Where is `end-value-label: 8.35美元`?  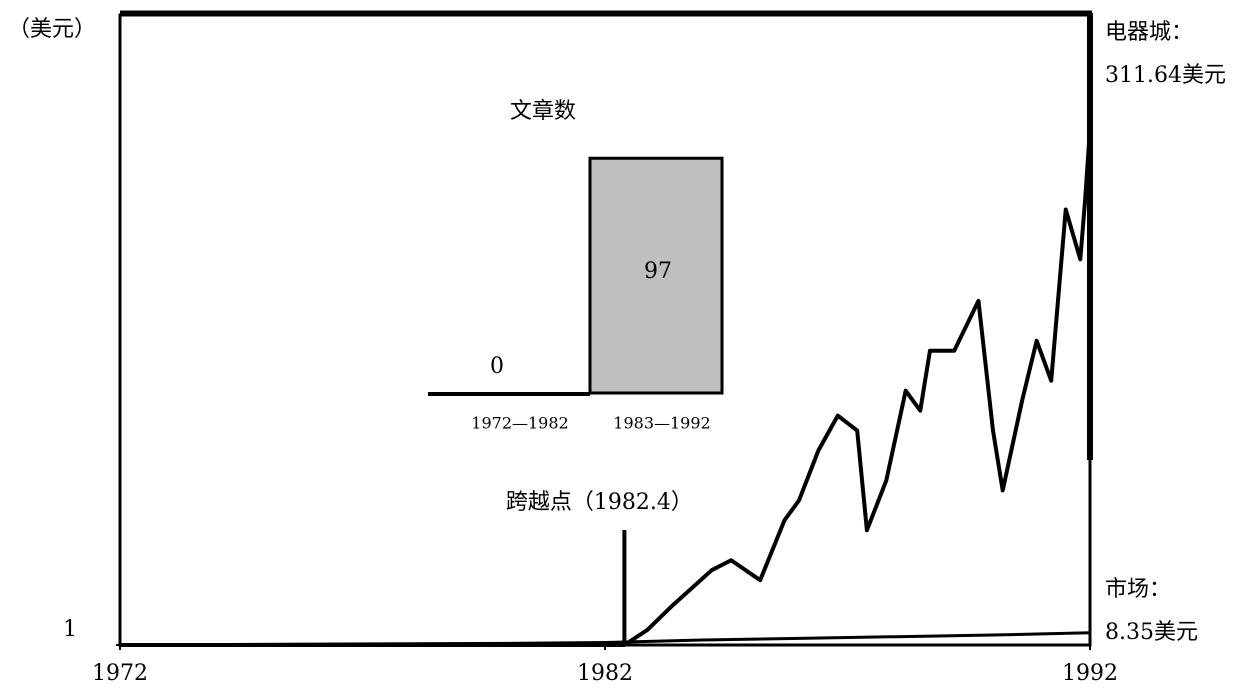 end-value-label: 8.35美元 is located at coordinates (1151, 632).